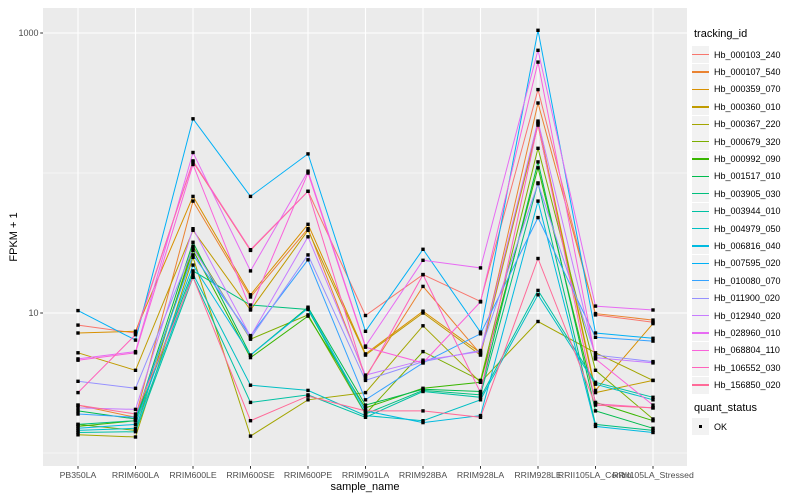  I want to click on legend-item-Hb_000107_540: Hb_000107_540, so click(746, 72).